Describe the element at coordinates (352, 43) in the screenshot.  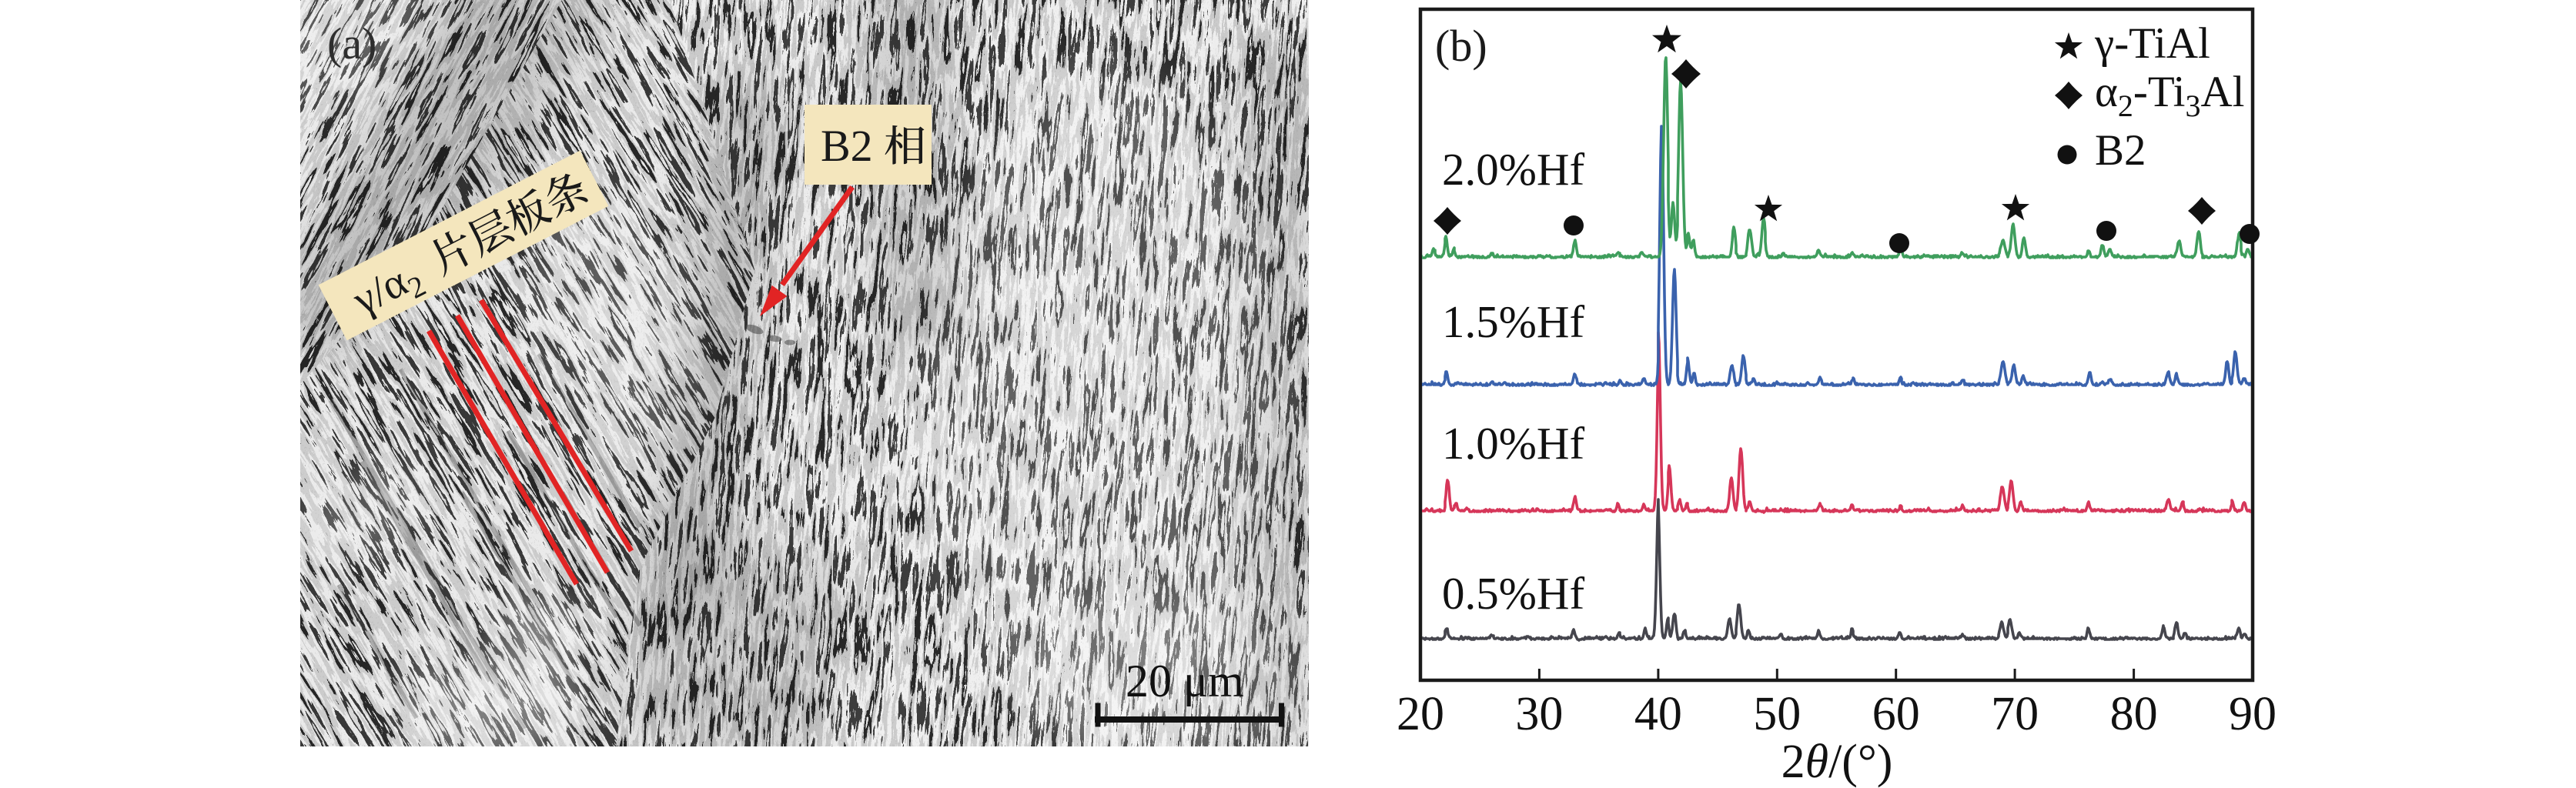
I see `svg-text: (a)` at that location.